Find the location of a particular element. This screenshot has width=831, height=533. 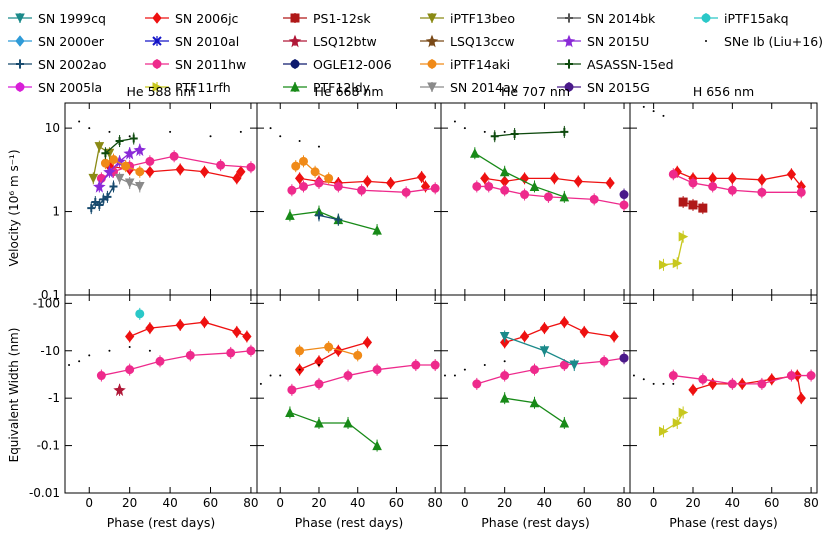

y-tick-label: 1 is located at coordinates (56, 212).